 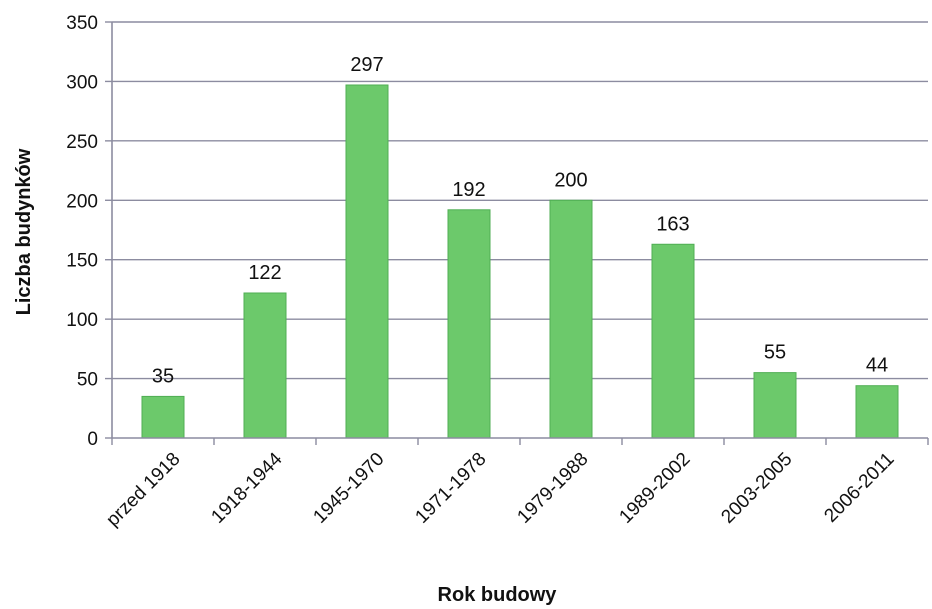 What do you see at coordinates (756, 488) in the screenshot?
I see `x-tick-label: 2003-2005` at bounding box center [756, 488].